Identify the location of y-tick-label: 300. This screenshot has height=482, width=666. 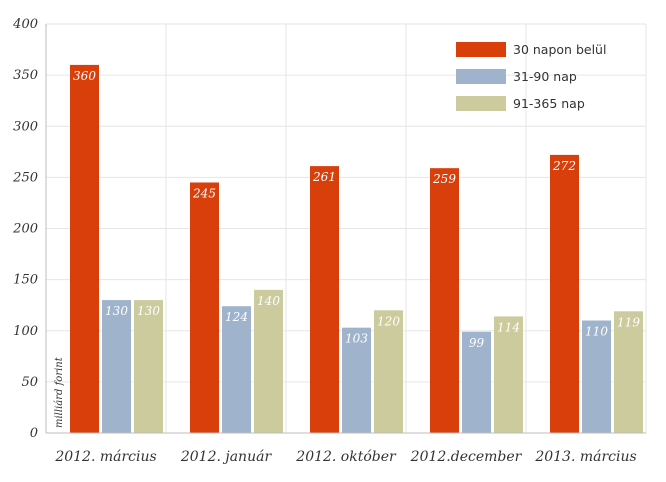
(25, 126).